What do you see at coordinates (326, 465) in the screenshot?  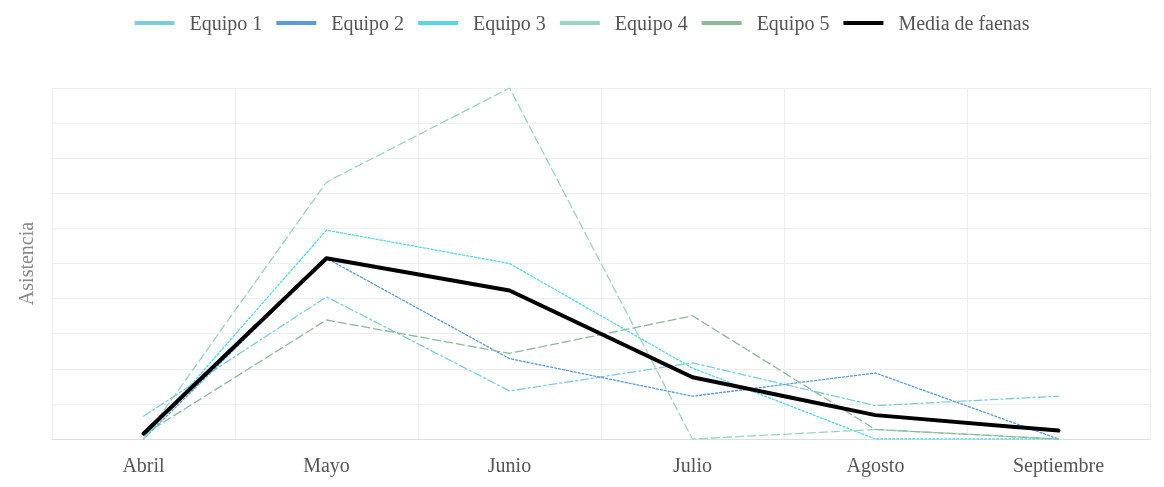 I see `x-tick-label: Mayo` at bounding box center [326, 465].